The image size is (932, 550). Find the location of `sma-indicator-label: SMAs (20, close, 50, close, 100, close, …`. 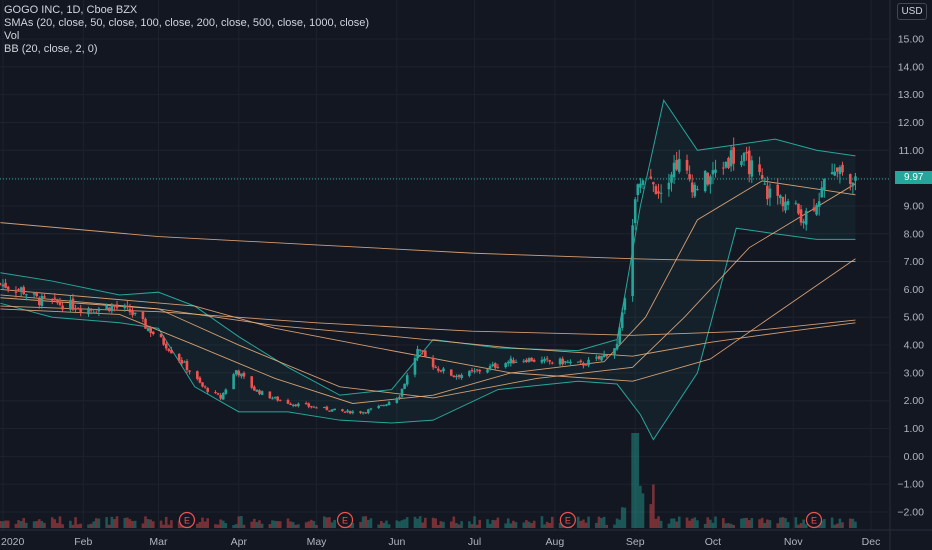

sma-indicator-label: SMAs (20, close, 50, close, 100, close, … is located at coordinates (187, 23).